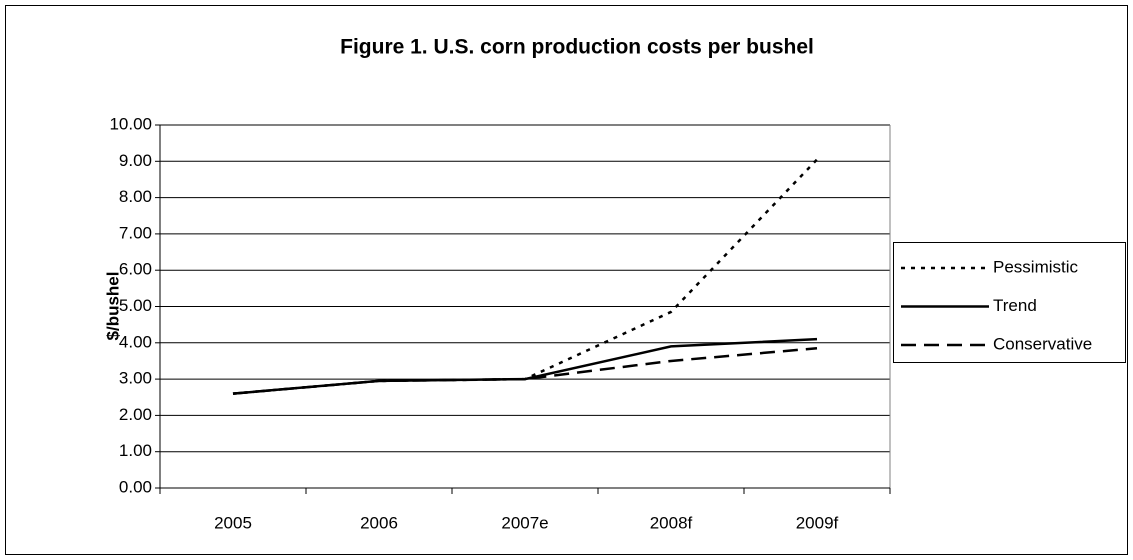  I want to click on y-tick-label: 4.00, so click(135, 341).